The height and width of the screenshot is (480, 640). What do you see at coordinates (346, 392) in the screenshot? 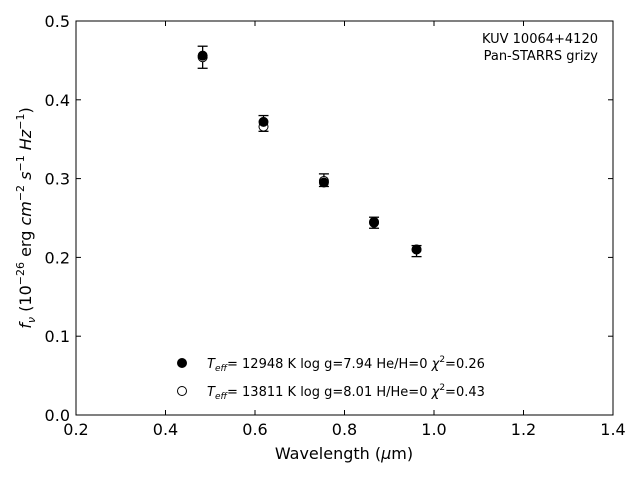
I see `legend-entry-2: Teff= 13811 K log g=8.01 H/He=0 χ2=0.43` at bounding box center [346, 392].